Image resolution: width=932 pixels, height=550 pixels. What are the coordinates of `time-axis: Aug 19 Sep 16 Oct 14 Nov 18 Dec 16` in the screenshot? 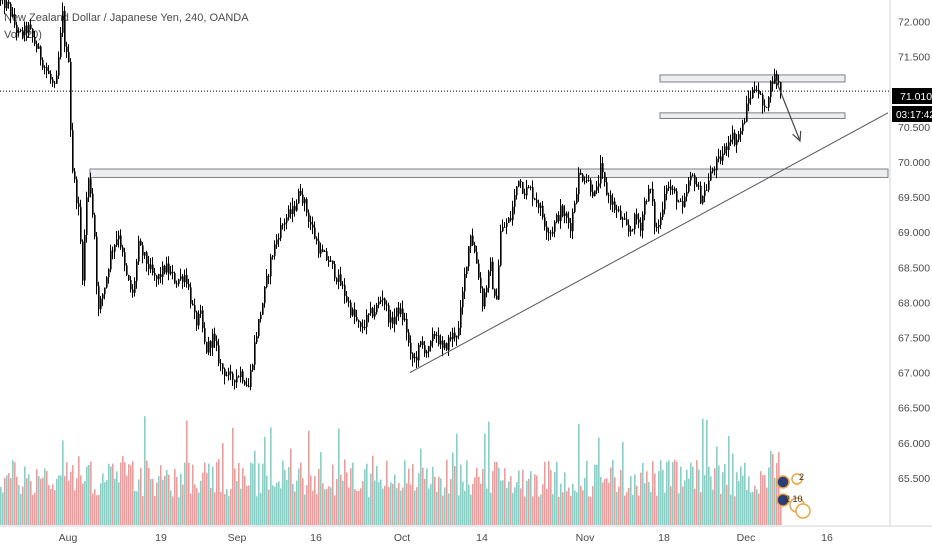 It's located at (446, 538).